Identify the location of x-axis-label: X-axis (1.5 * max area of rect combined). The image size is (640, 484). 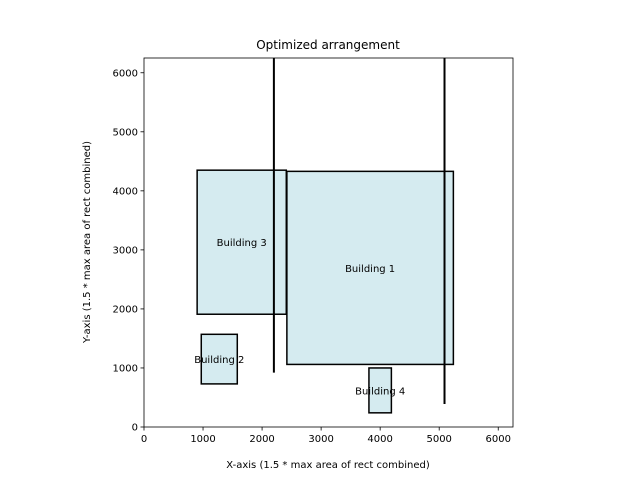
(328, 465).